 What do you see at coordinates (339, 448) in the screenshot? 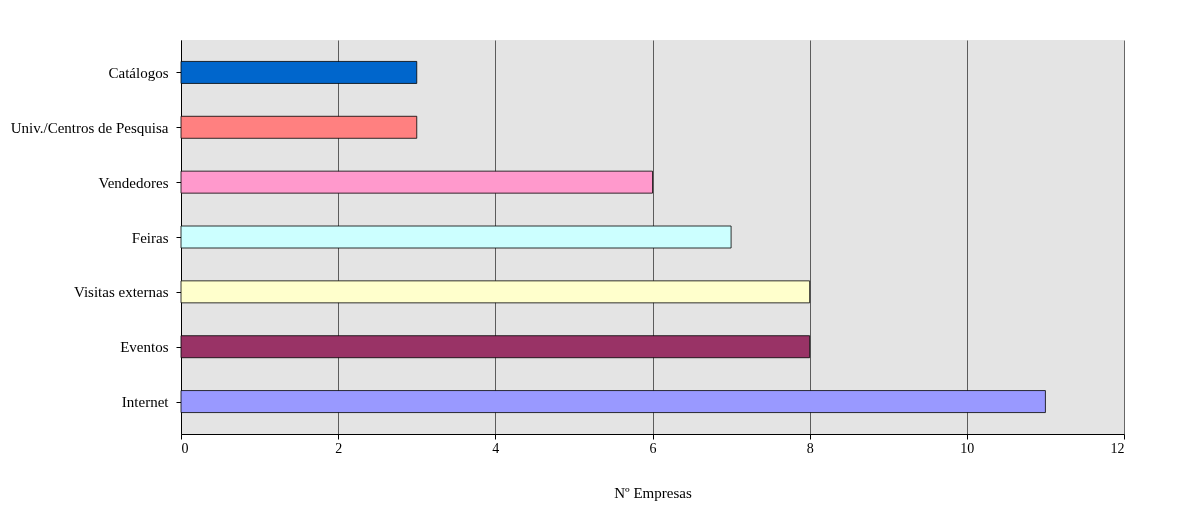
I see `x-tick-label: 2` at bounding box center [339, 448].